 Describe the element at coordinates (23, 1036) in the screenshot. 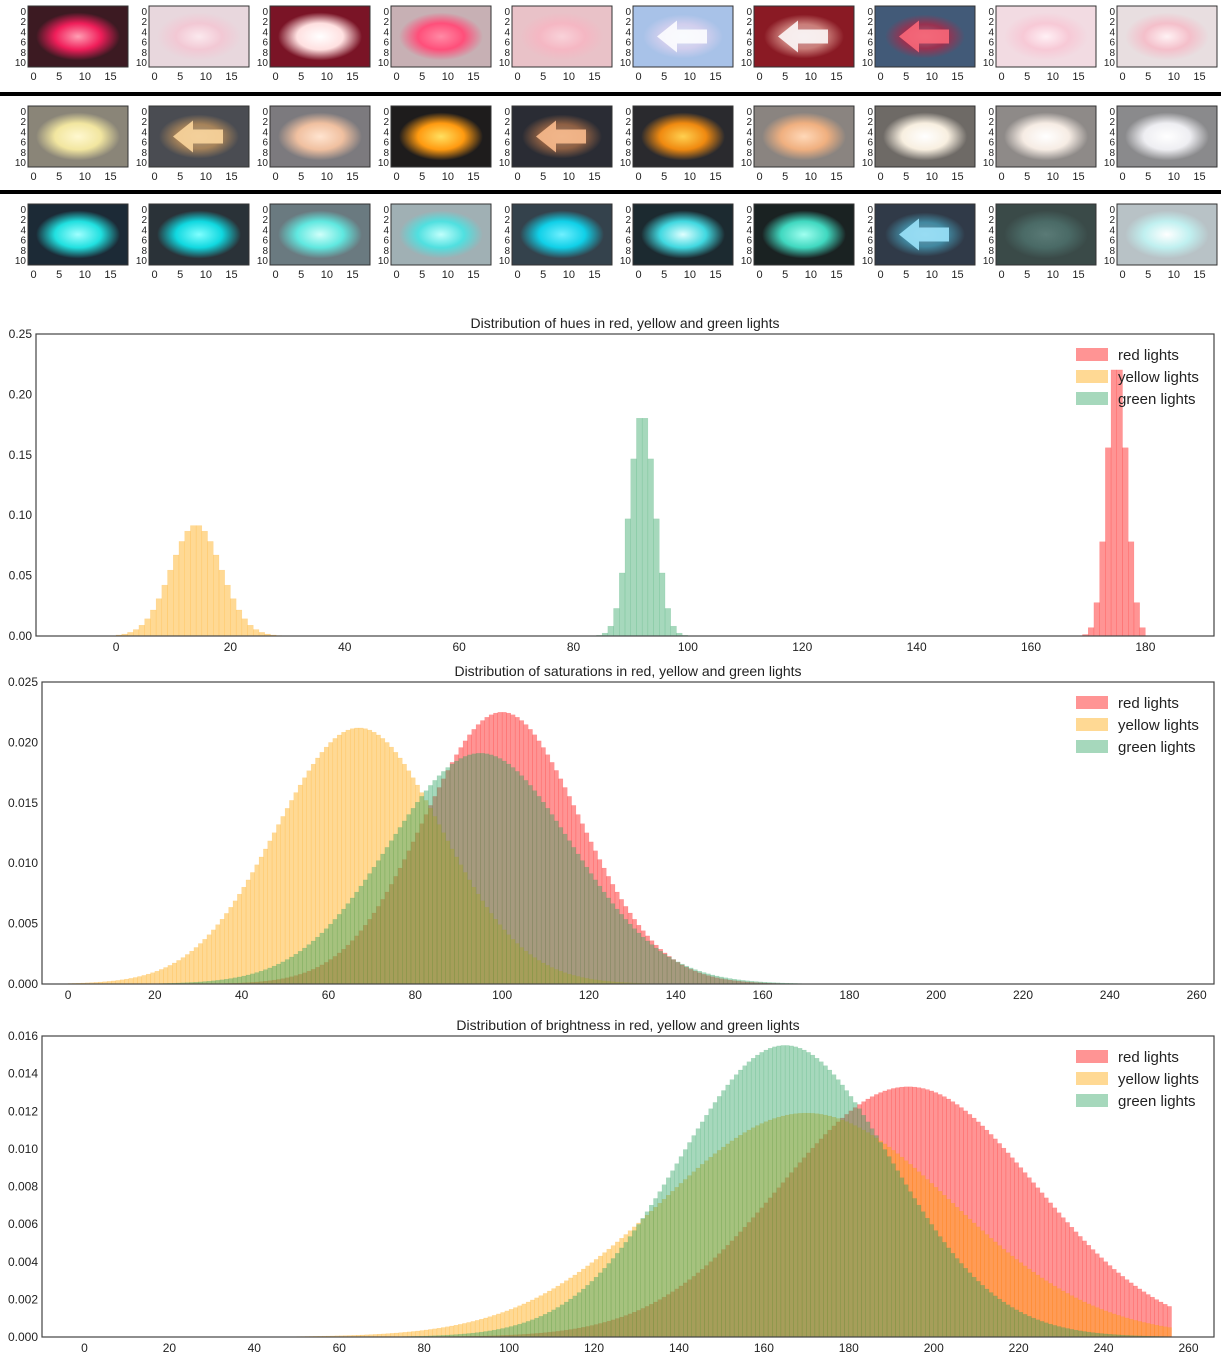

I see `y-tick-label: 0.016` at that location.